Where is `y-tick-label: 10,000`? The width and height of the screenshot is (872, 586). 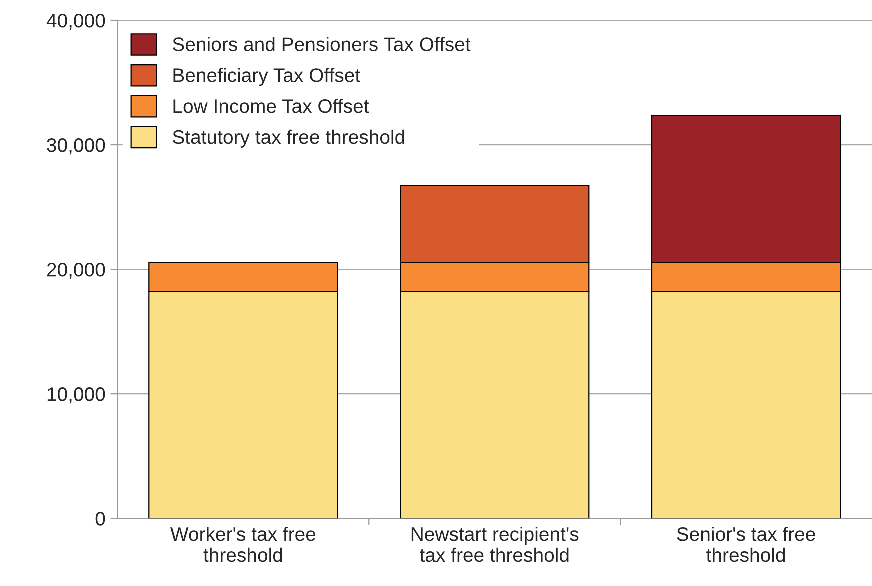
y-tick-label: 10,000 is located at coordinates (77, 396).